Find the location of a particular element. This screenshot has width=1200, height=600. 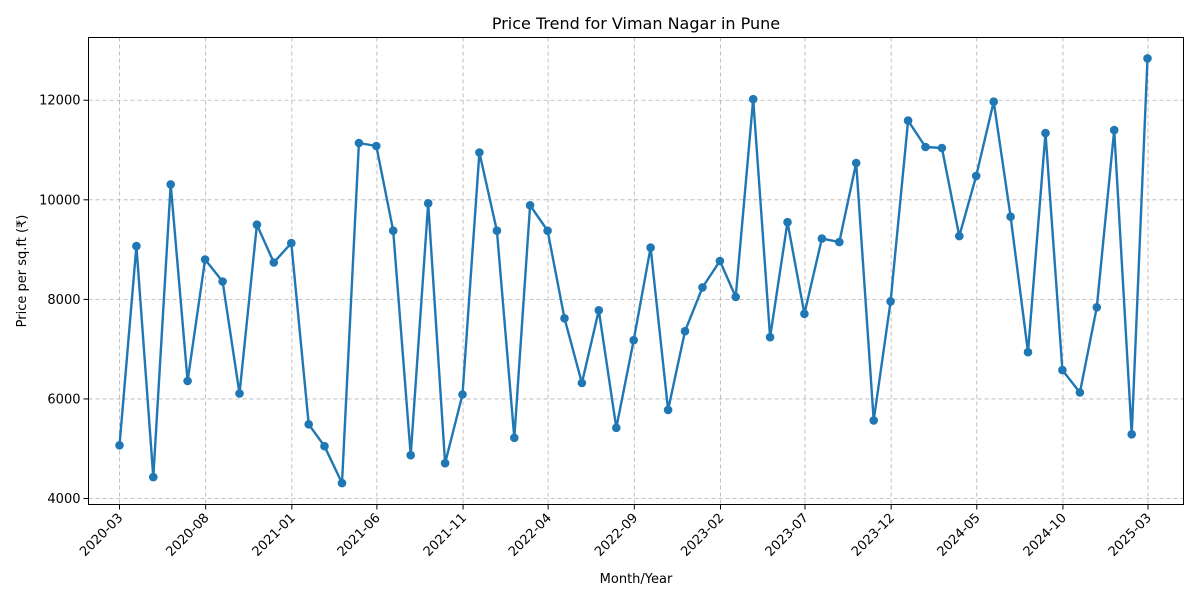

x-axis-label: Month/Year is located at coordinates (636, 579).